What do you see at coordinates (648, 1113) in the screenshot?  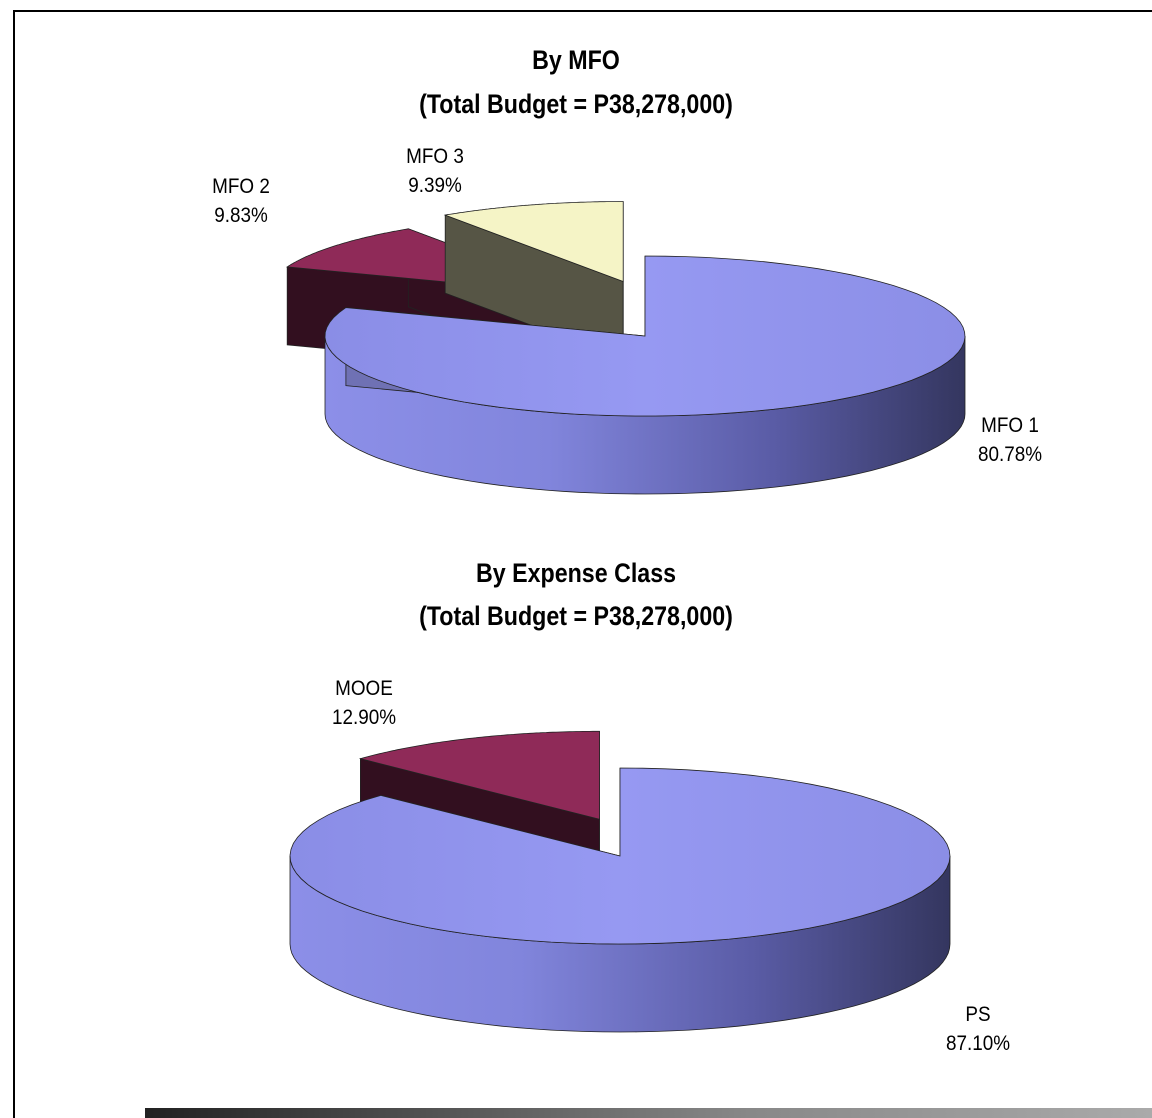 I see `bottom-edge-bar` at bounding box center [648, 1113].